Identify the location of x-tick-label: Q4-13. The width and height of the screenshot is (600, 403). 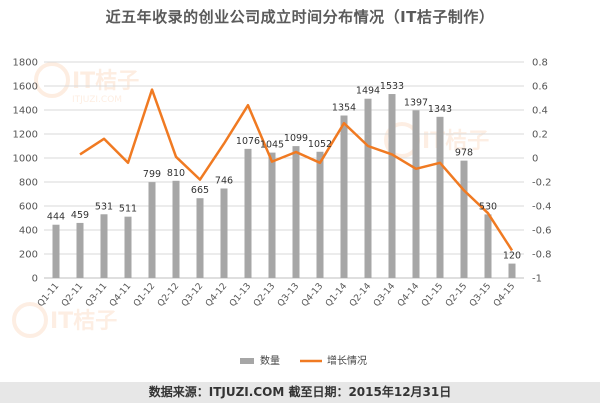
(312, 296).